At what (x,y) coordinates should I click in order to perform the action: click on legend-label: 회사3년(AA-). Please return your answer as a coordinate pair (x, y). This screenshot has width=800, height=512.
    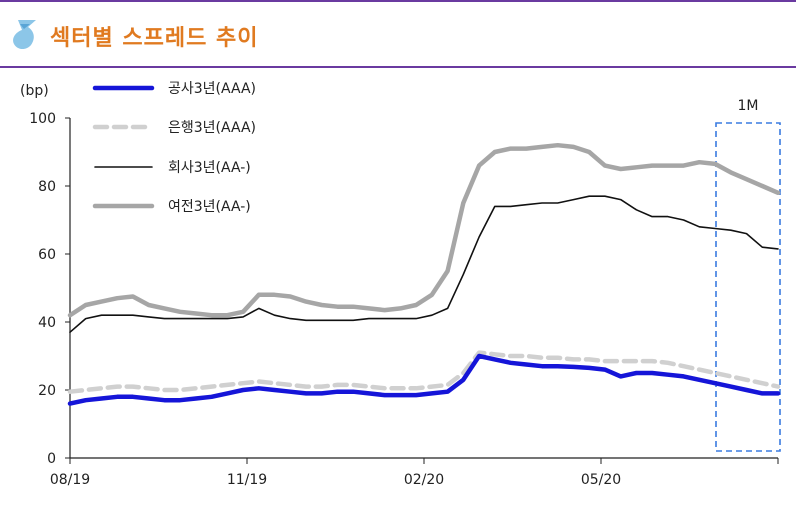
    Looking at the image, I should click on (209, 168).